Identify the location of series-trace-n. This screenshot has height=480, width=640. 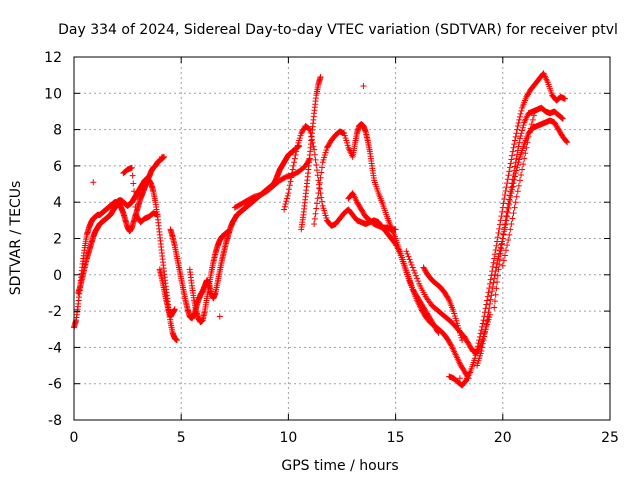
(507, 229).